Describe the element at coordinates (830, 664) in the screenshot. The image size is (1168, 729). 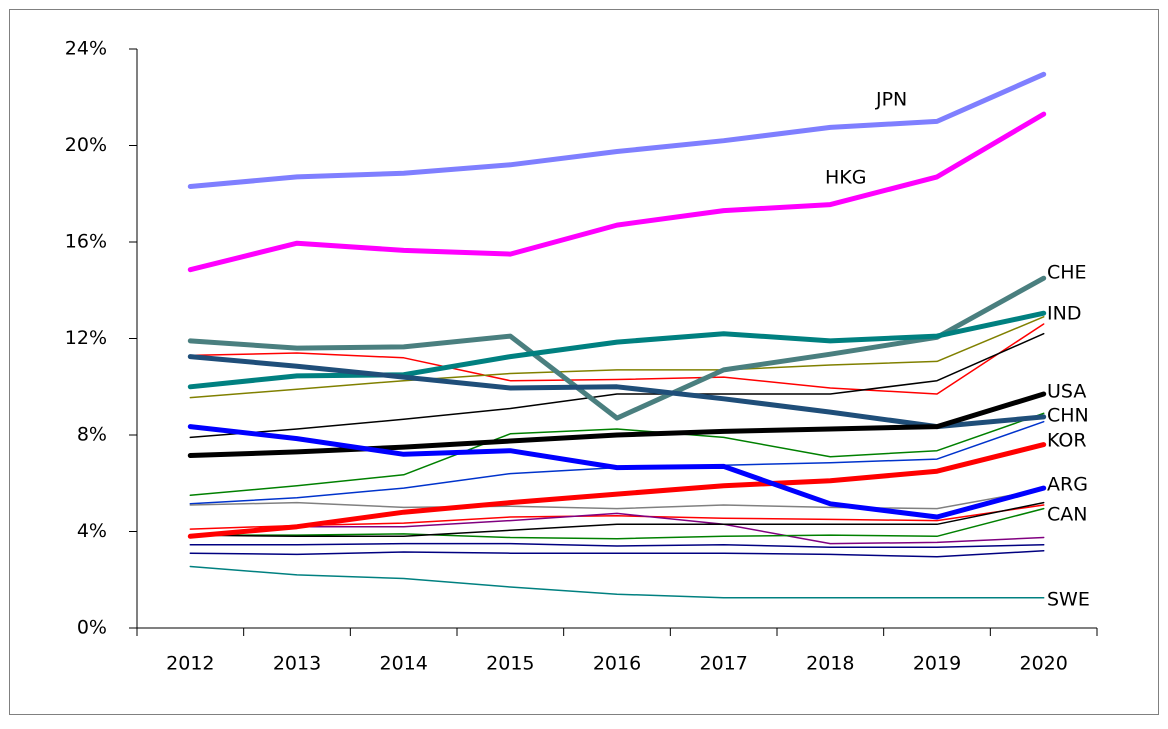
I see `x-tick-label: 2018` at that location.